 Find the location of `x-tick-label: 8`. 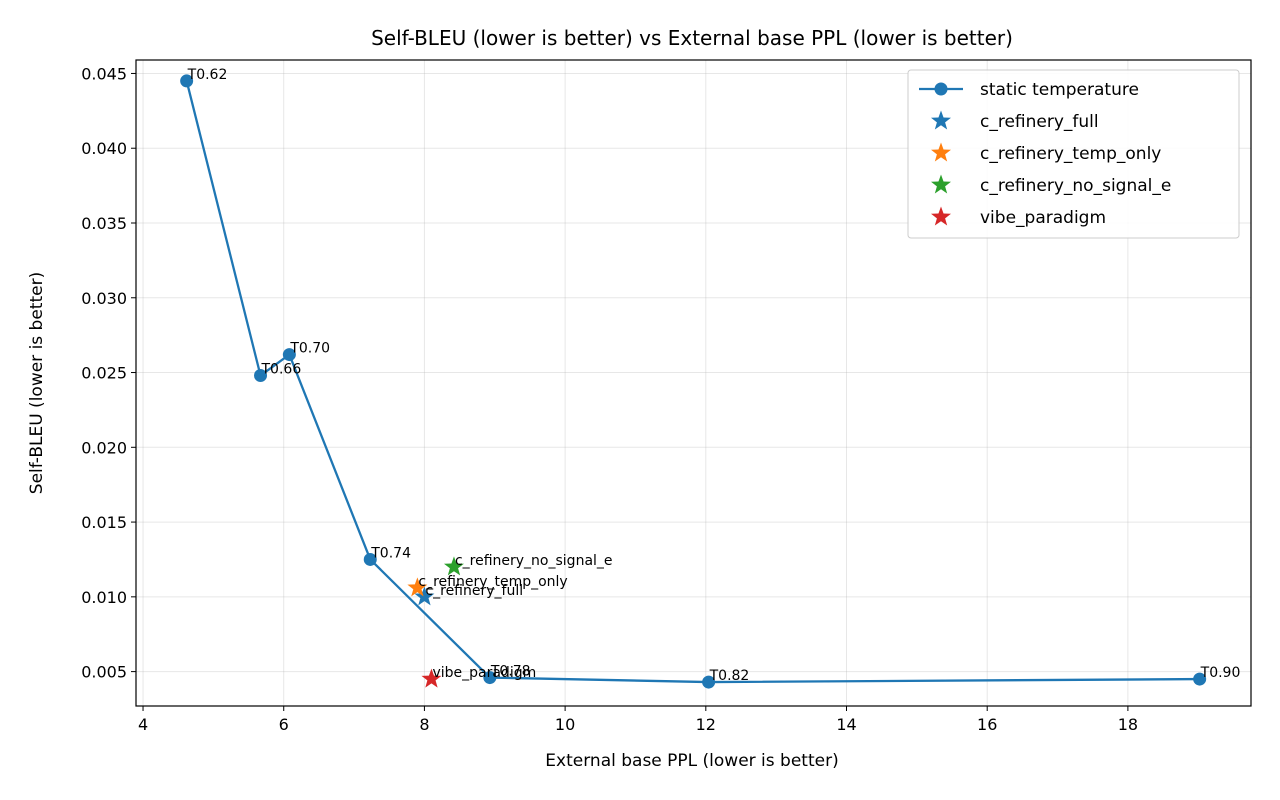

x-tick-label: 8 is located at coordinates (424, 724).